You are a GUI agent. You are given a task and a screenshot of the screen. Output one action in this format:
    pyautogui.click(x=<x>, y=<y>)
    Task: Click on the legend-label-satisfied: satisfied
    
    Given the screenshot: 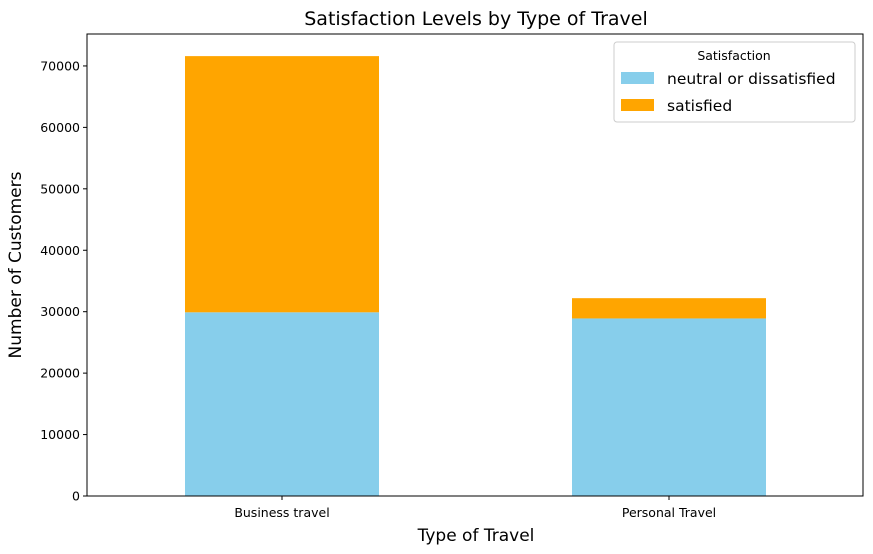 What is the action you would take?
    pyautogui.click(x=699, y=106)
    